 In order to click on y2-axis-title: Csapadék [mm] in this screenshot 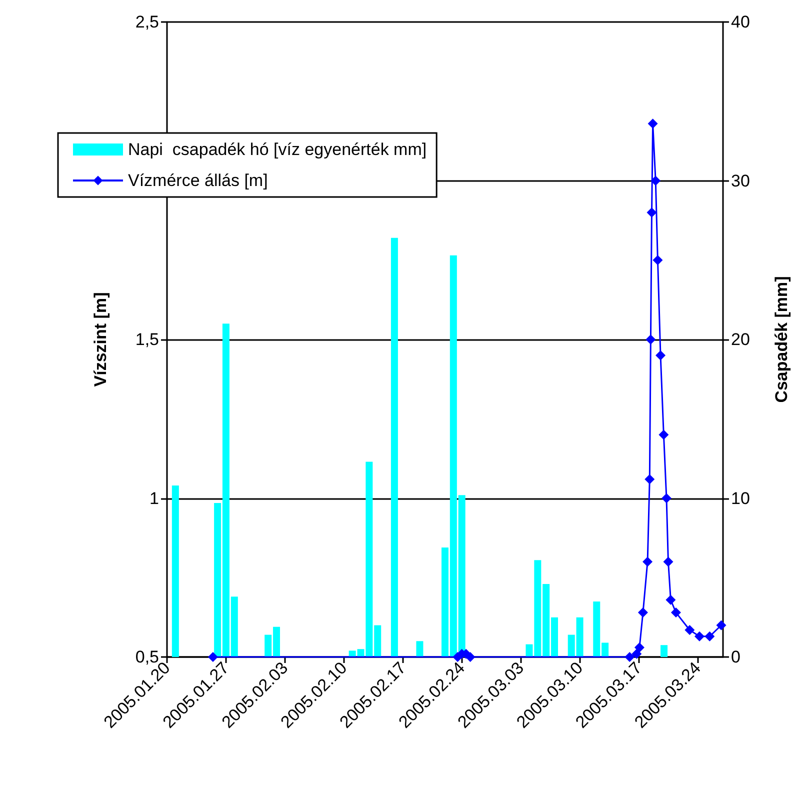, I will do `click(781, 339)`.